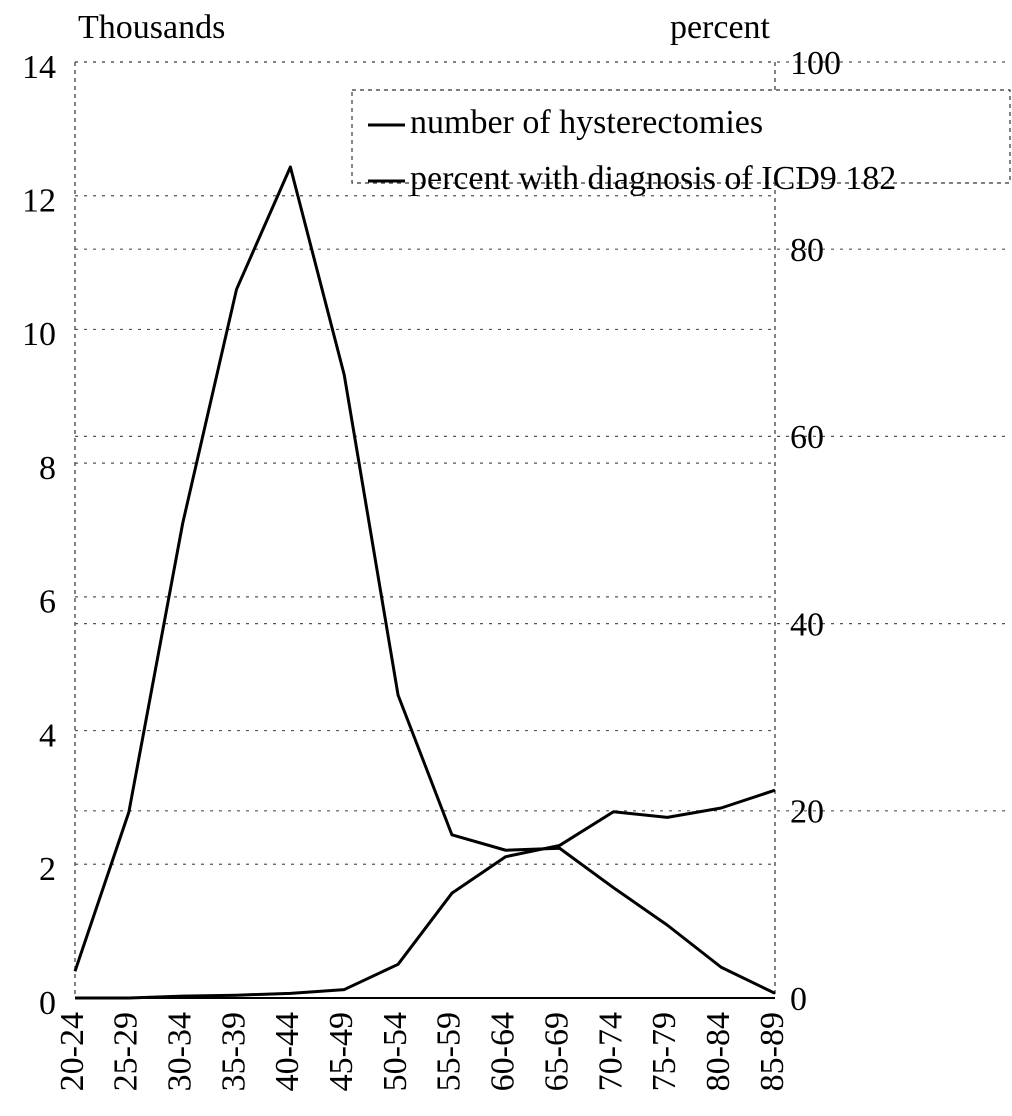 The height and width of the screenshot is (1116, 1012). What do you see at coordinates (772, 1051) in the screenshot?
I see `x-tick-label: 85-89` at bounding box center [772, 1051].